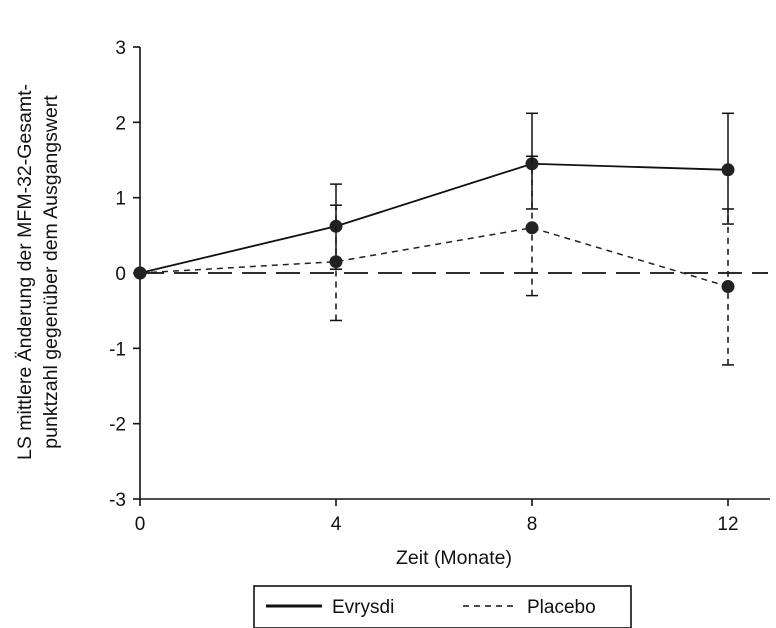 The image size is (776, 628). I want to click on y-tick-label: 2, so click(120, 123).